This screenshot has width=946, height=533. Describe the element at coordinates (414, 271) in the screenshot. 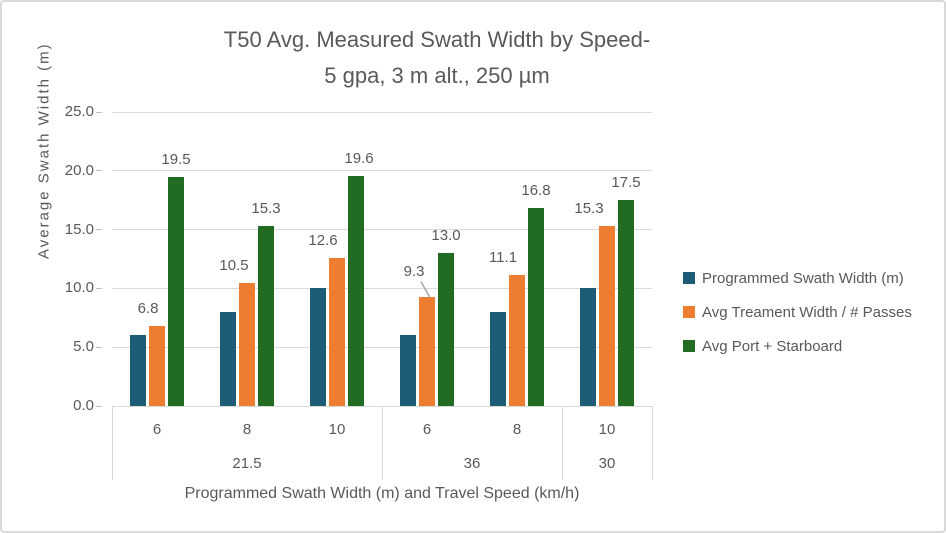

I see `data-label-avg-treament-width-passes: 9.3` at that location.